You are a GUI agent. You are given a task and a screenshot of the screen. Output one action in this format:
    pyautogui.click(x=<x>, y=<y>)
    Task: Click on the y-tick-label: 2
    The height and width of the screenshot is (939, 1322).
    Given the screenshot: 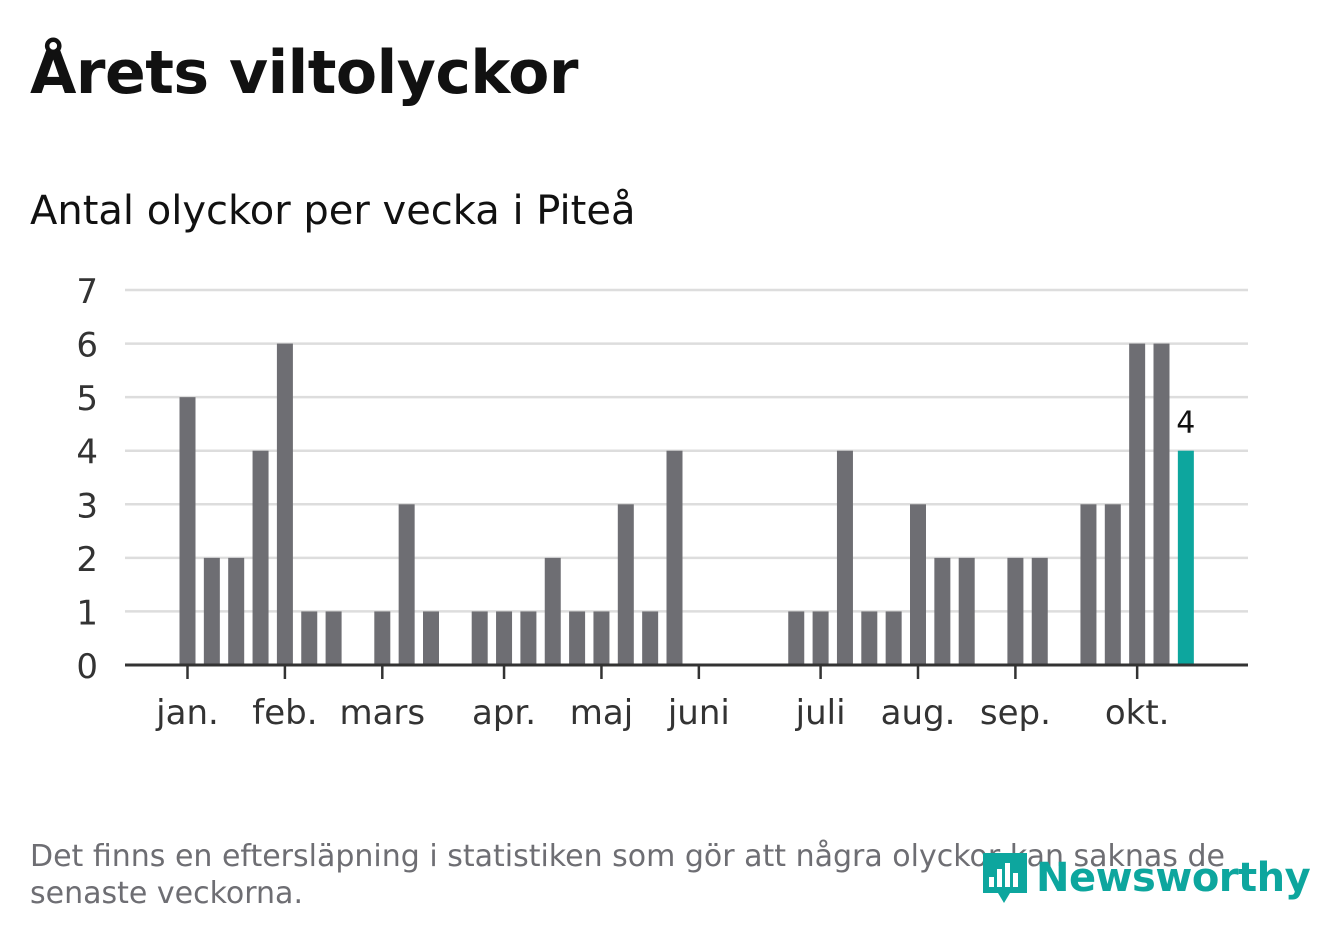 What is the action you would take?
    pyautogui.click(x=87, y=560)
    